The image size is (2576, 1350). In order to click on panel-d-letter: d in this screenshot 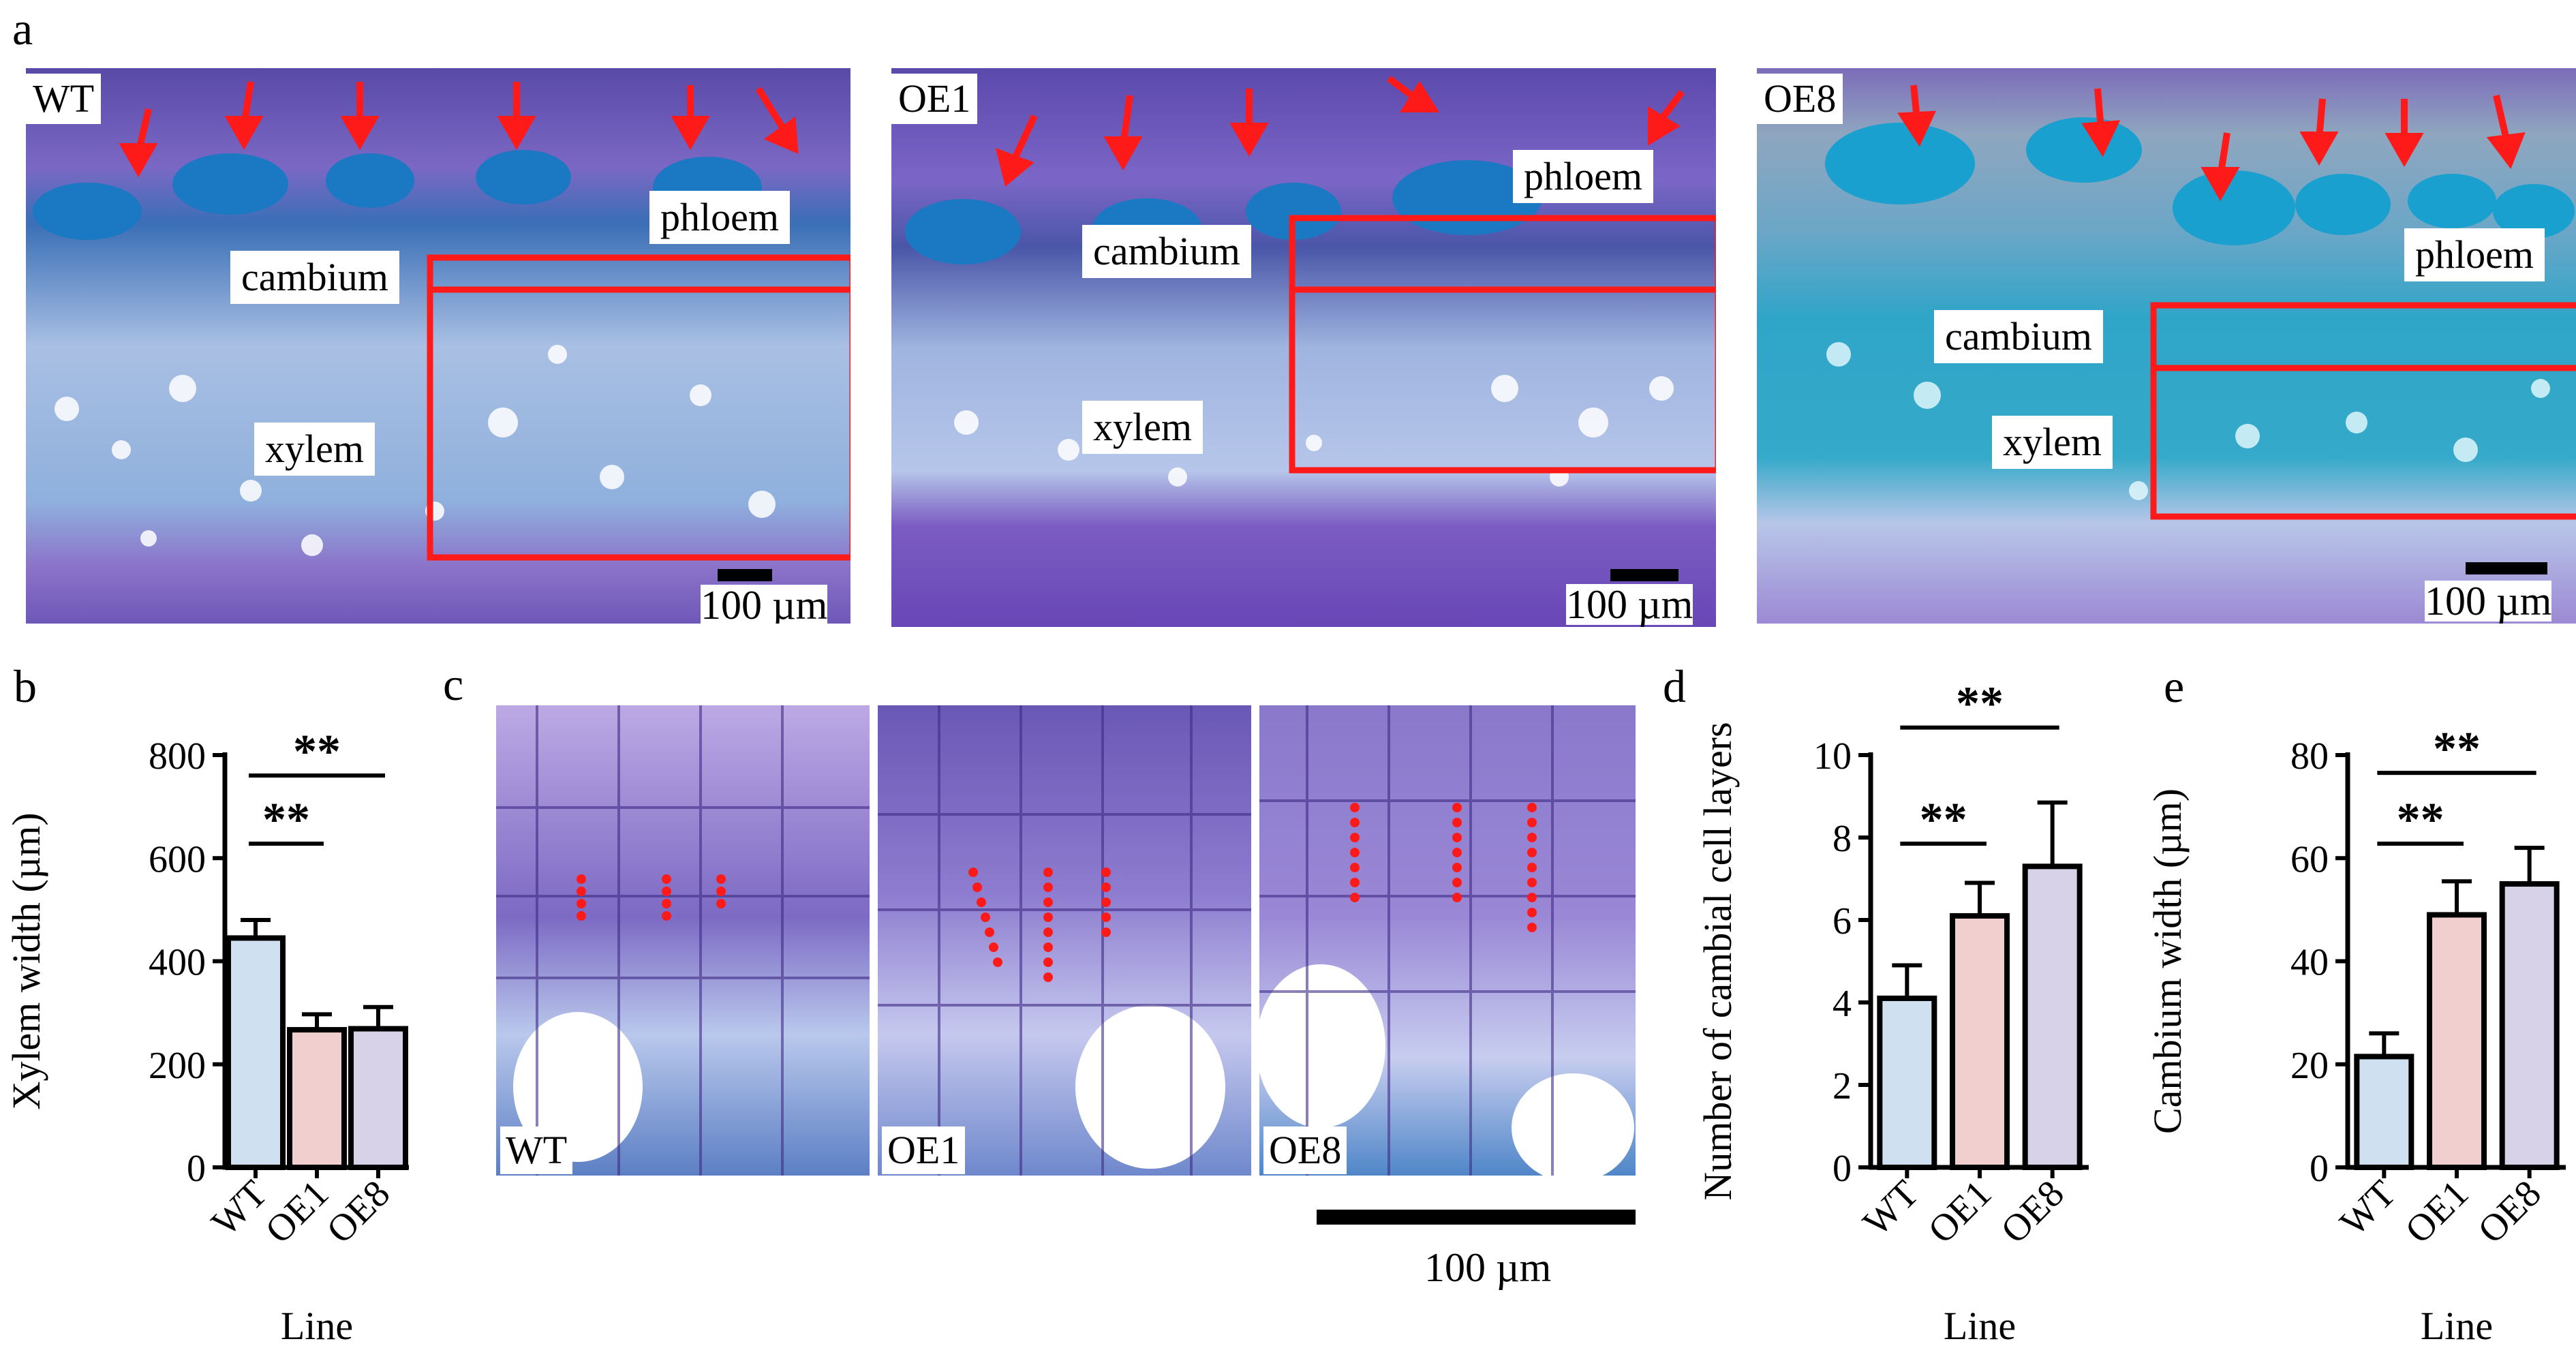, I will do `click(1674, 686)`.